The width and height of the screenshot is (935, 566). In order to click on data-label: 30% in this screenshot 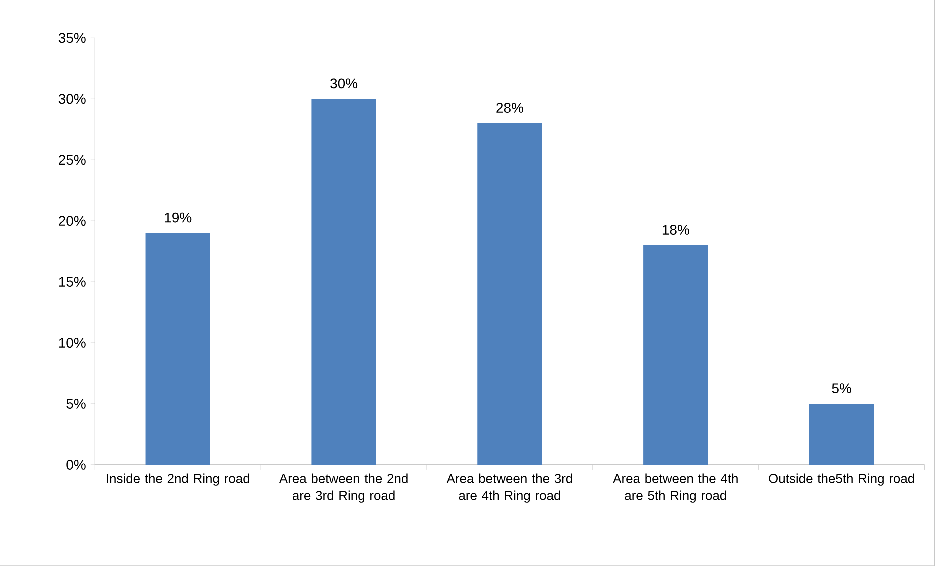, I will do `click(344, 83)`.